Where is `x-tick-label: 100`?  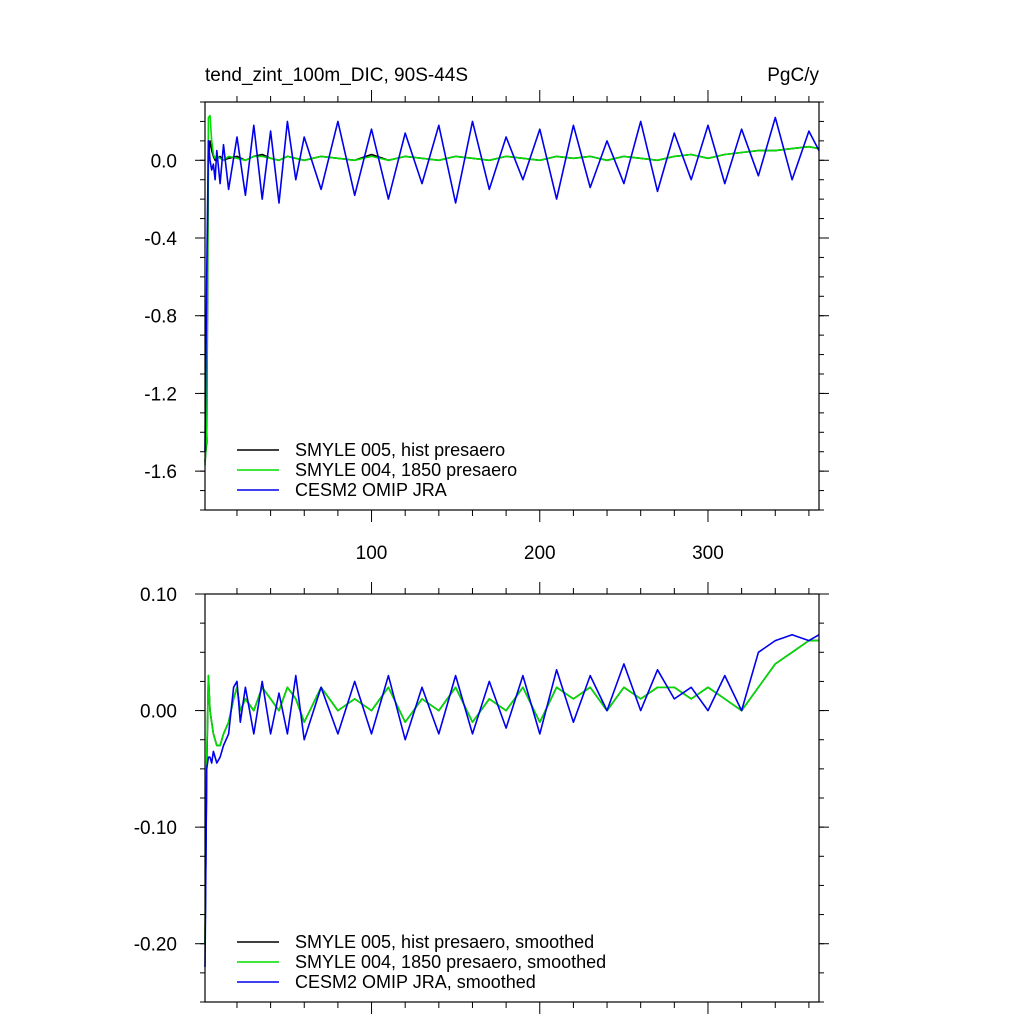
x-tick-label: 100 is located at coordinates (372, 553).